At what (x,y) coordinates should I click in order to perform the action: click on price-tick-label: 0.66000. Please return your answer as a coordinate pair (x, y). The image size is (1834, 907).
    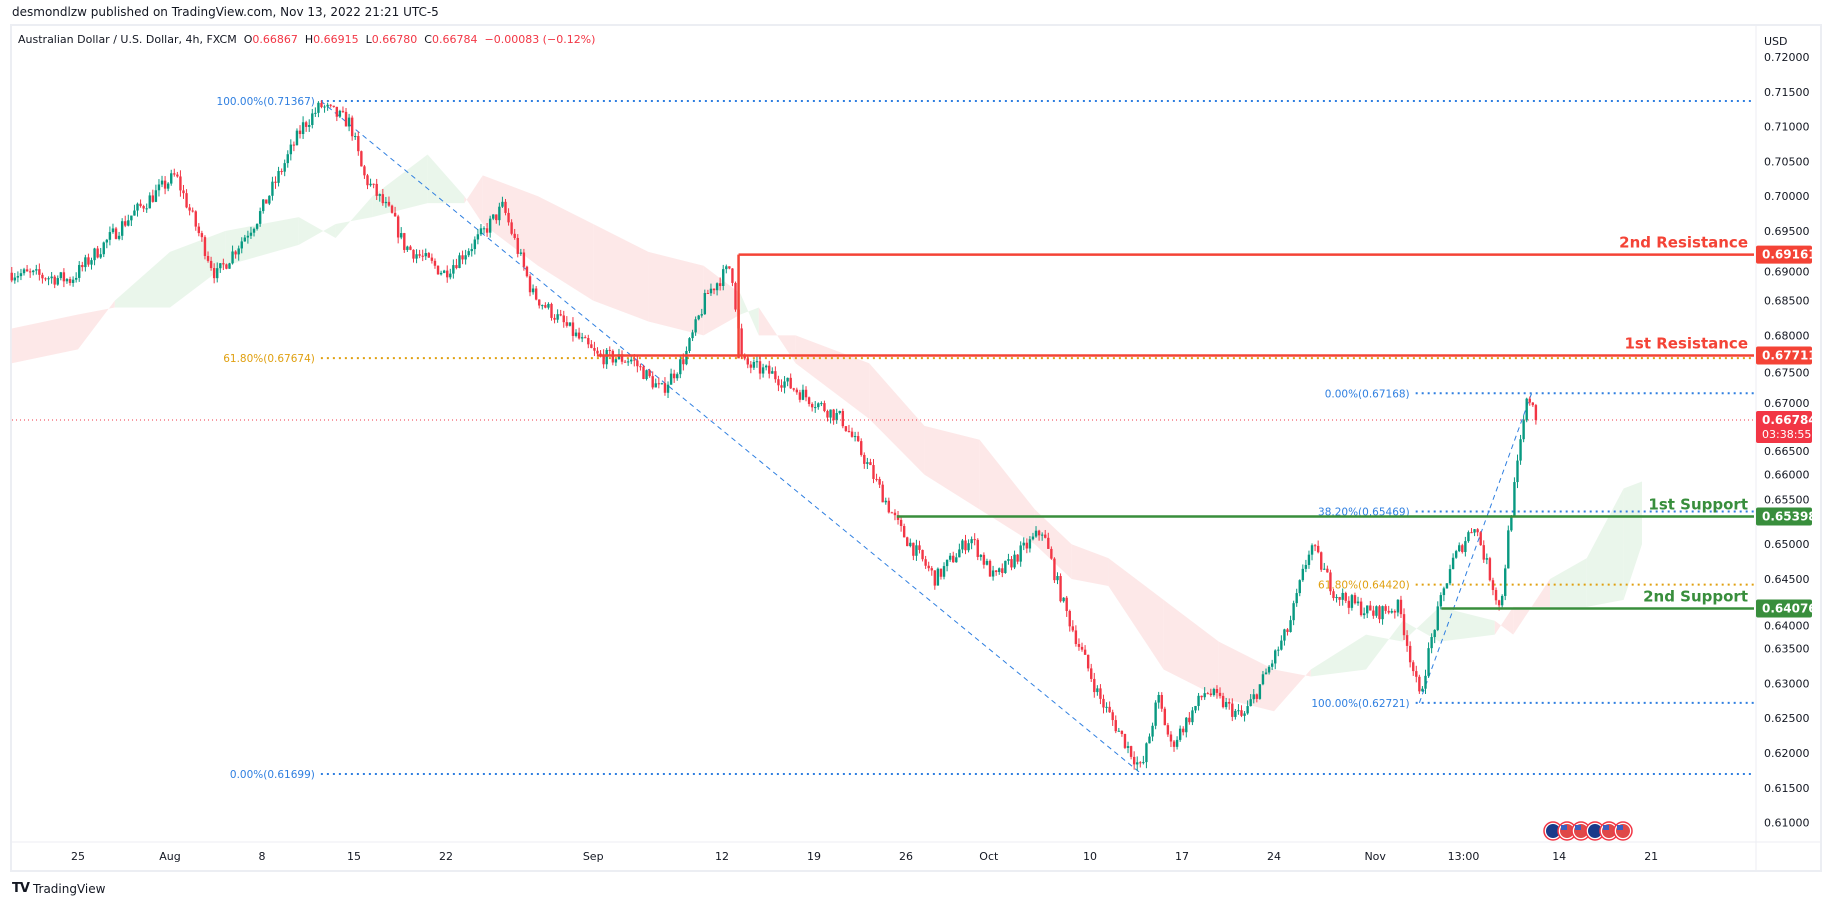
    Looking at the image, I should click on (1787, 475).